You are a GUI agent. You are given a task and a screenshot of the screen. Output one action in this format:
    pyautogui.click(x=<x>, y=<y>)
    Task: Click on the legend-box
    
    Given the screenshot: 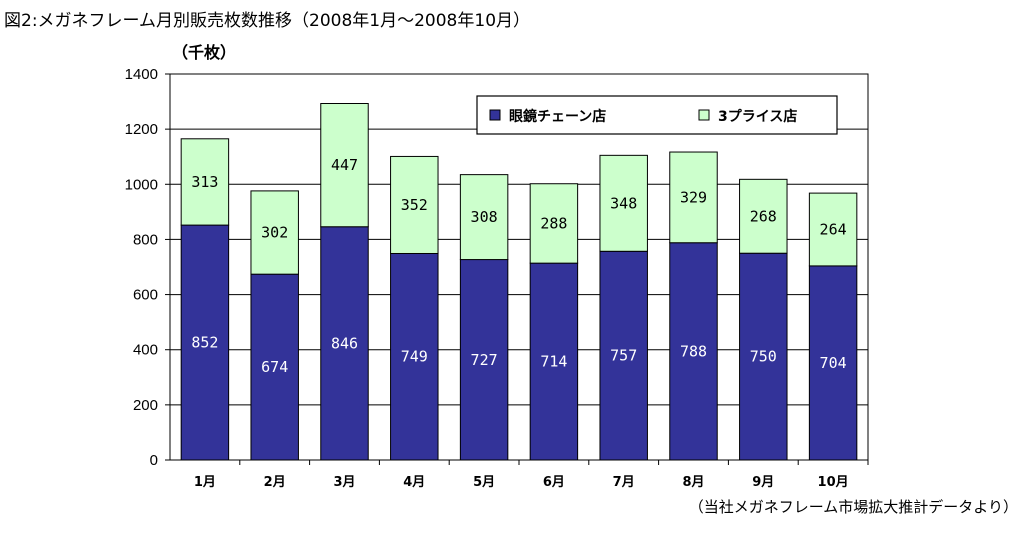 What is the action you would take?
    pyautogui.click(x=657, y=115)
    